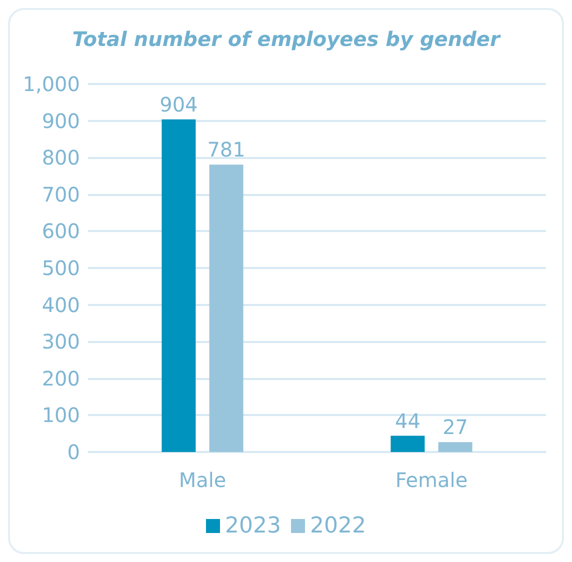  I want to click on y-tick-label: 1,000, so click(51, 84).